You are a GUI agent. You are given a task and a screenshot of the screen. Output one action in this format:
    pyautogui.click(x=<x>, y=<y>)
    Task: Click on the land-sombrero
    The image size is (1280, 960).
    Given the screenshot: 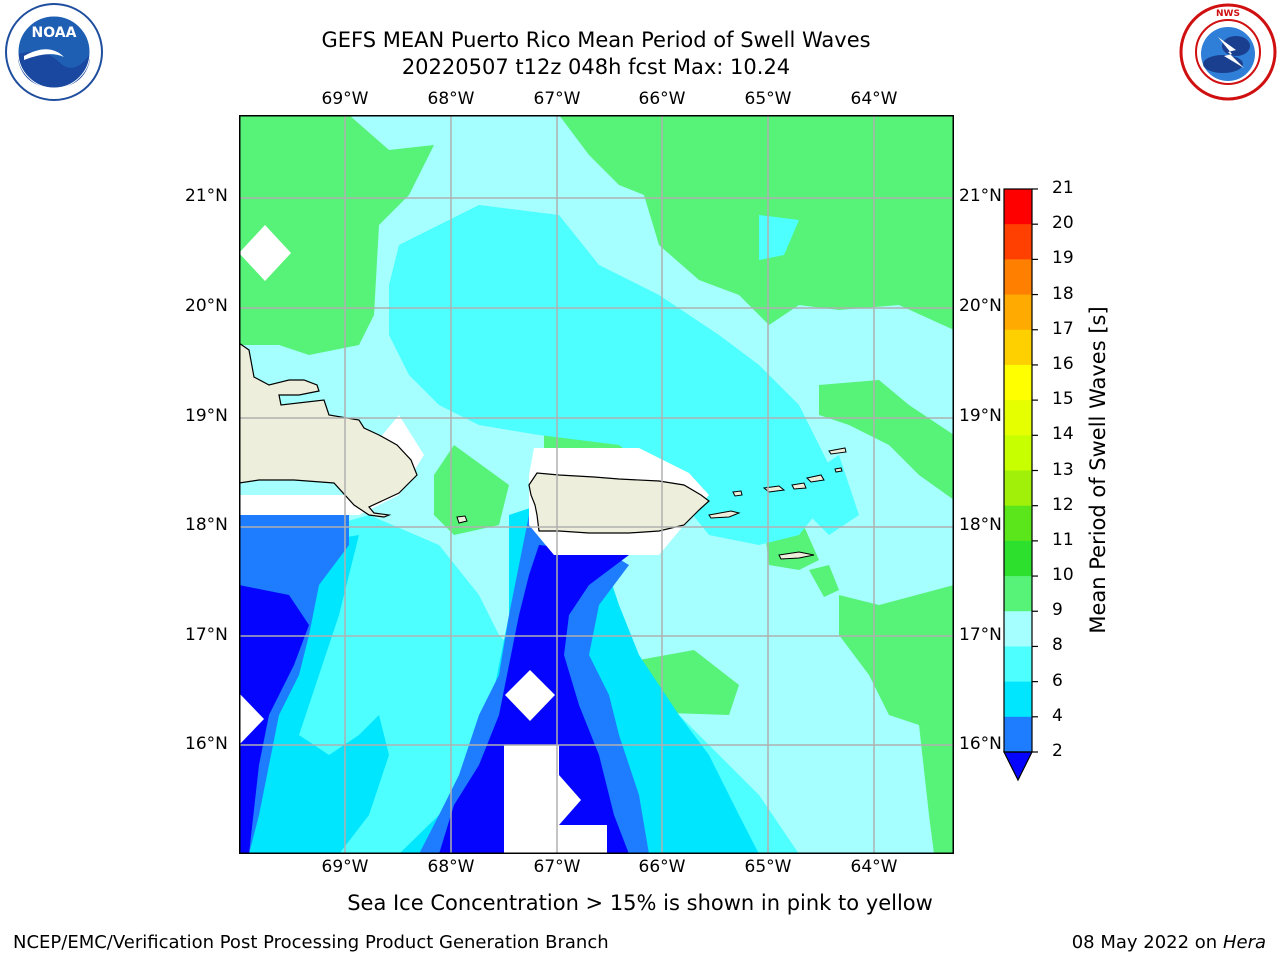 What is the action you would take?
    pyautogui.click(x=838, y=470)
    